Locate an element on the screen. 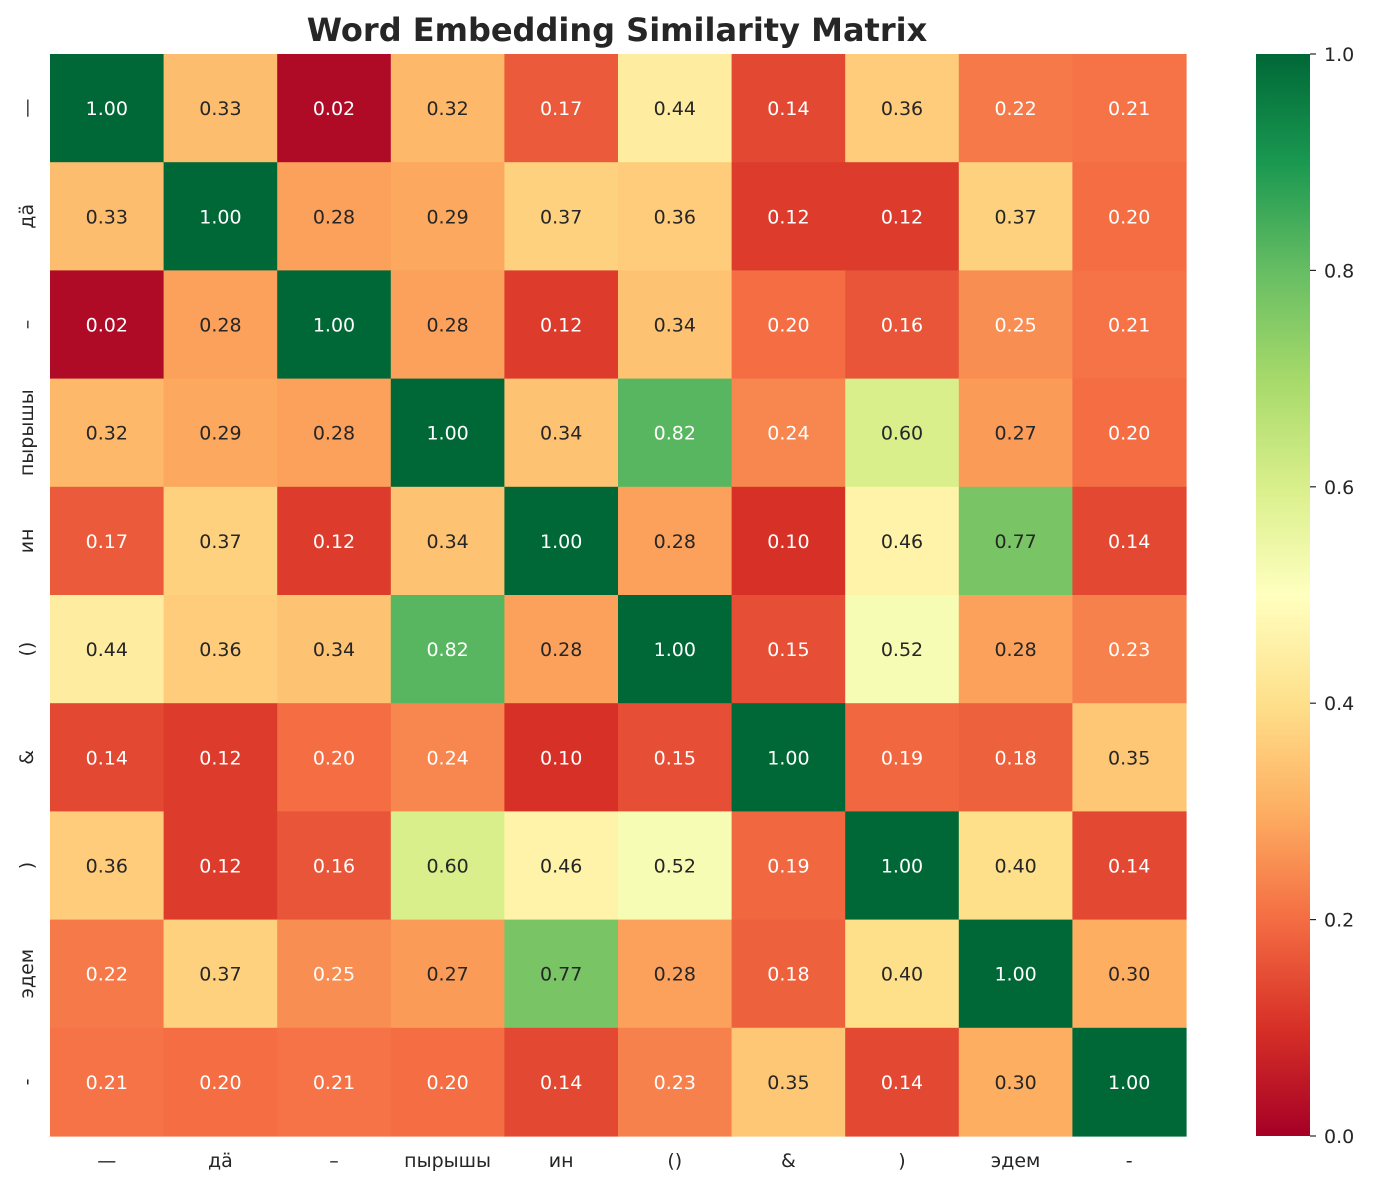 The image size is (1373, 1186). cell-value-label: 0.46 is located at coordinates (902, 542).